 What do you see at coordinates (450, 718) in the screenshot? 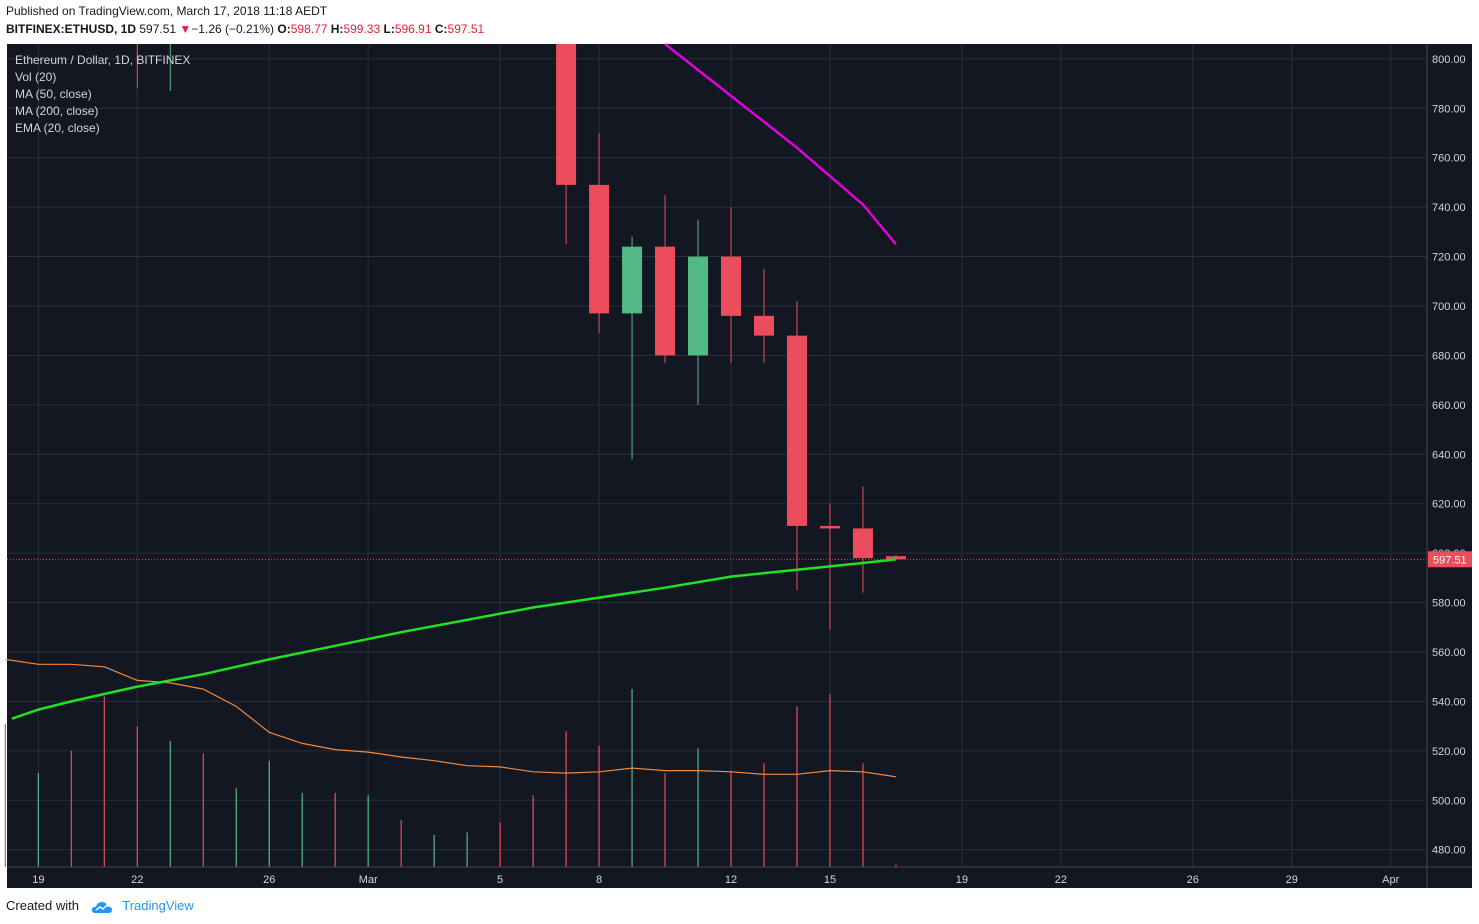
I see `volume-ma-line` at bounding box center [450, 718].